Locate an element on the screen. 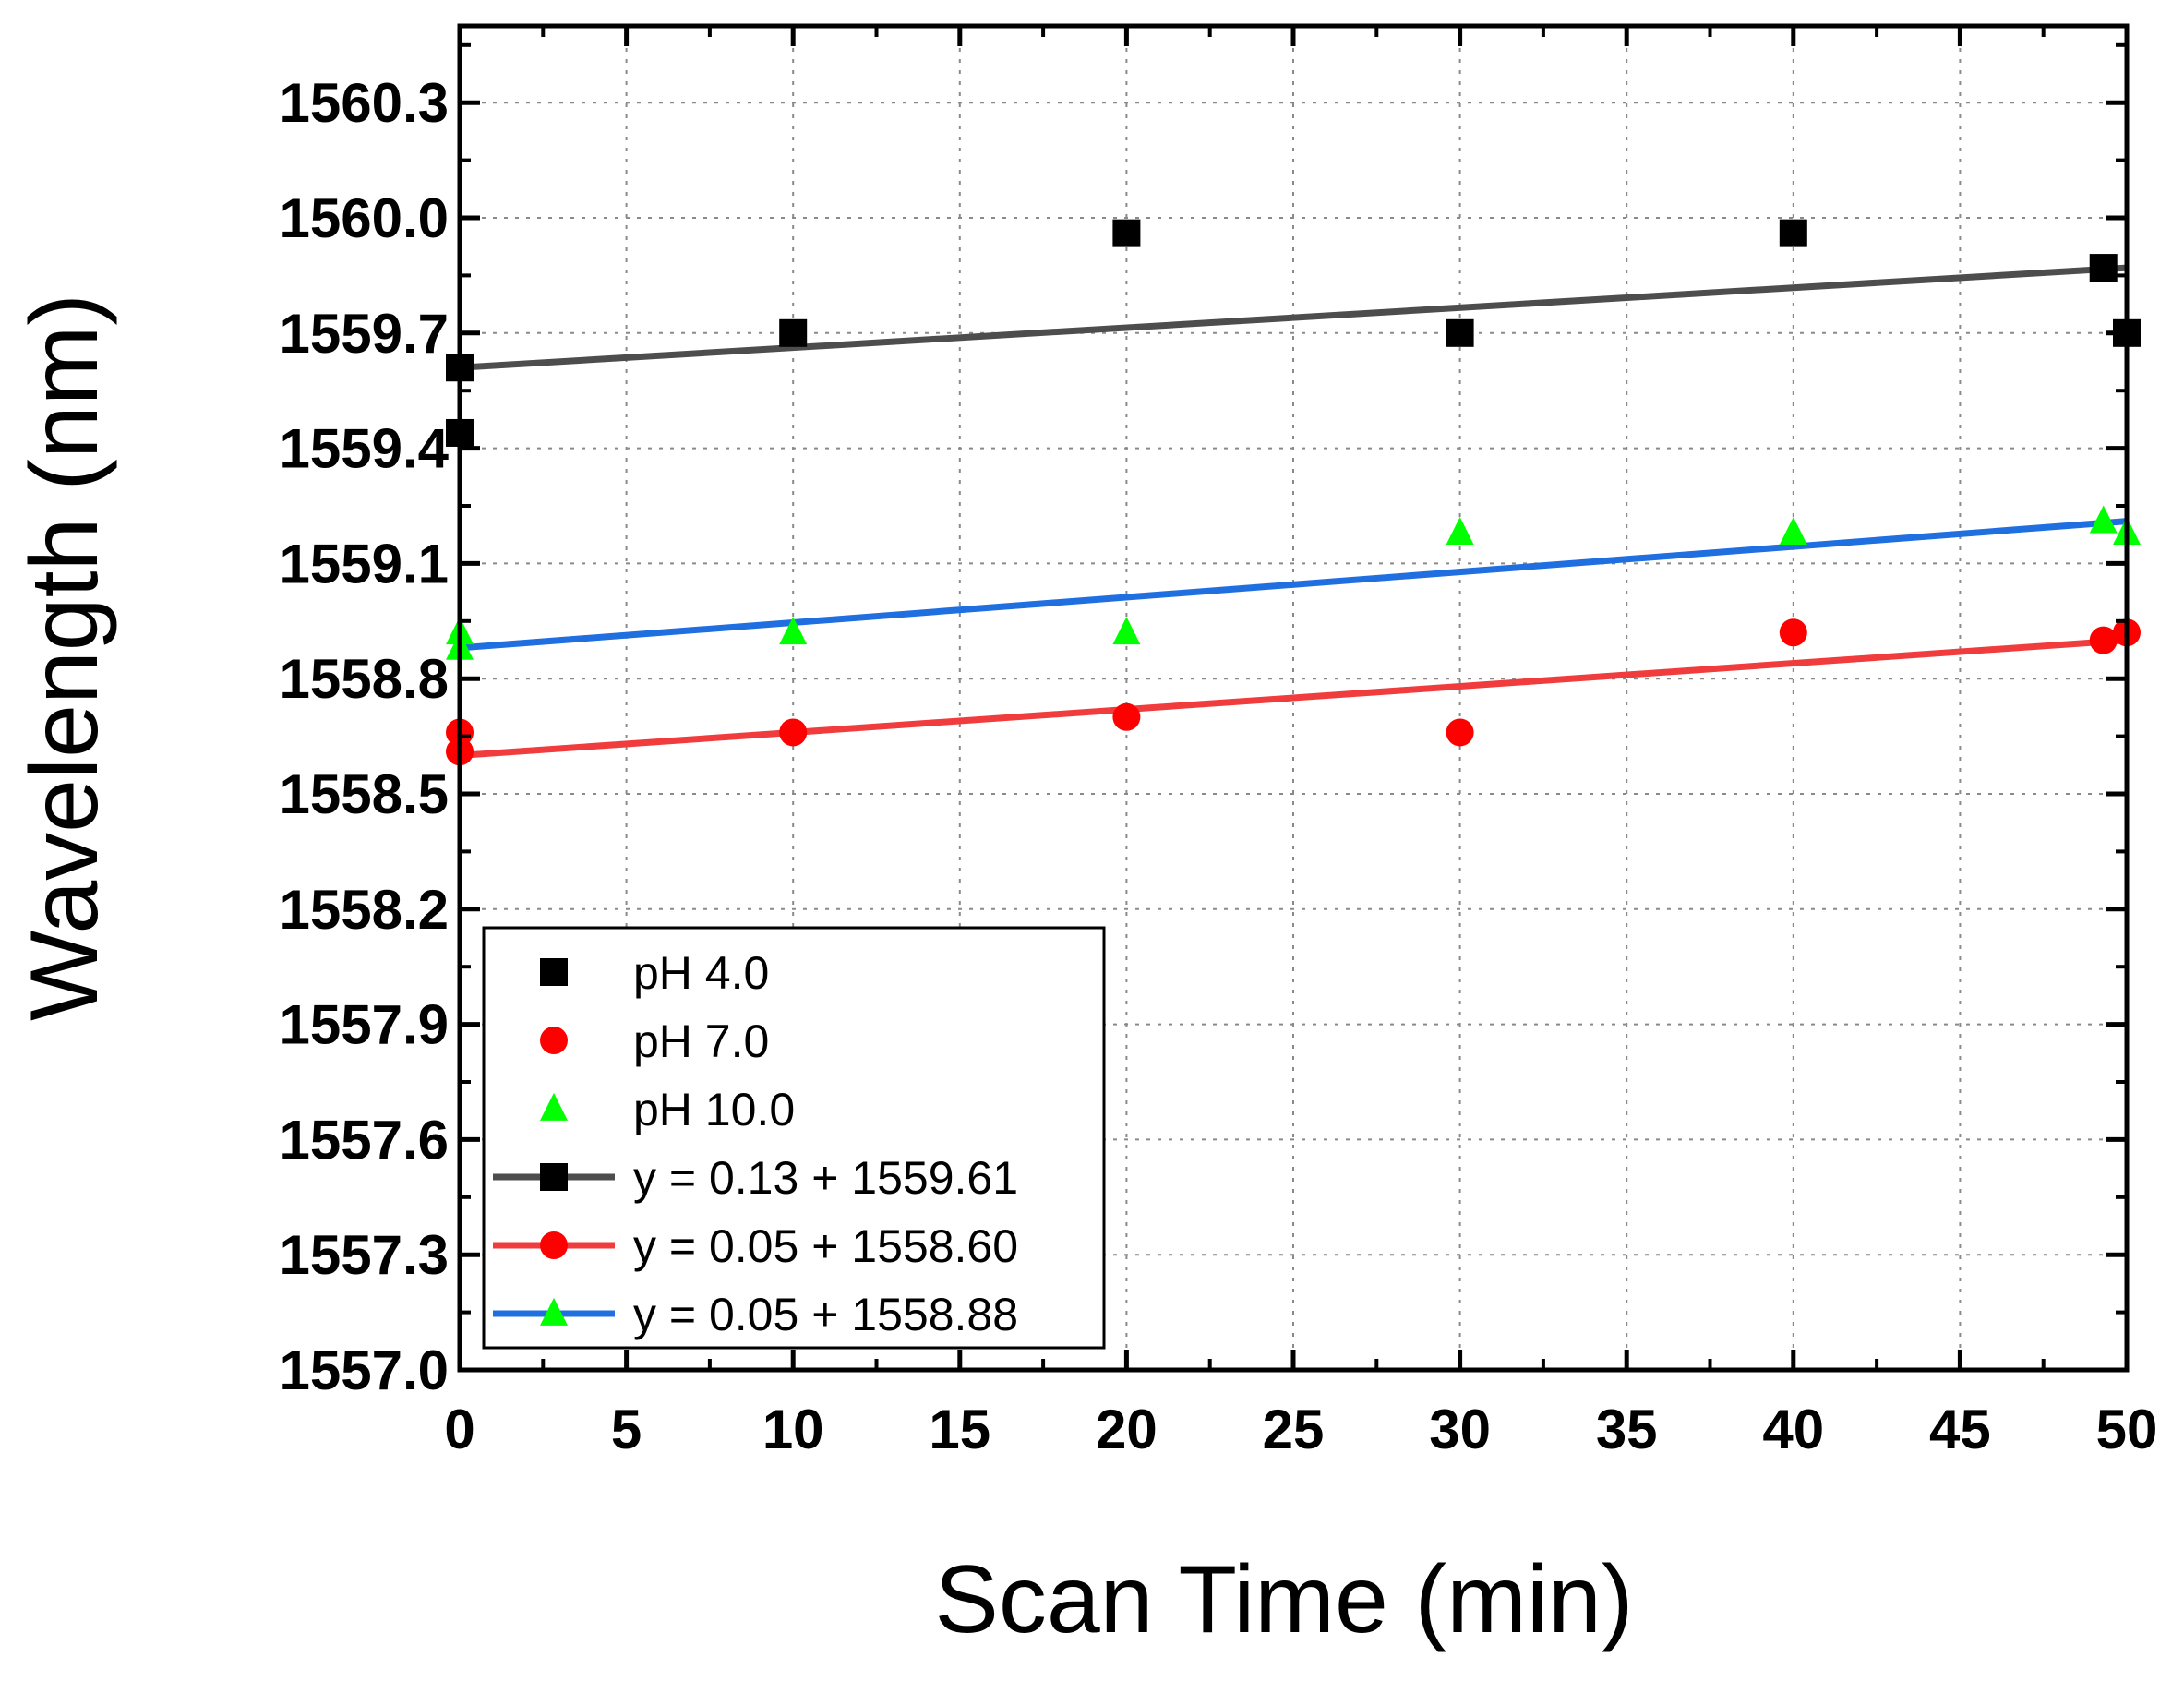  legend-box is located at coordinates (794, 1138).